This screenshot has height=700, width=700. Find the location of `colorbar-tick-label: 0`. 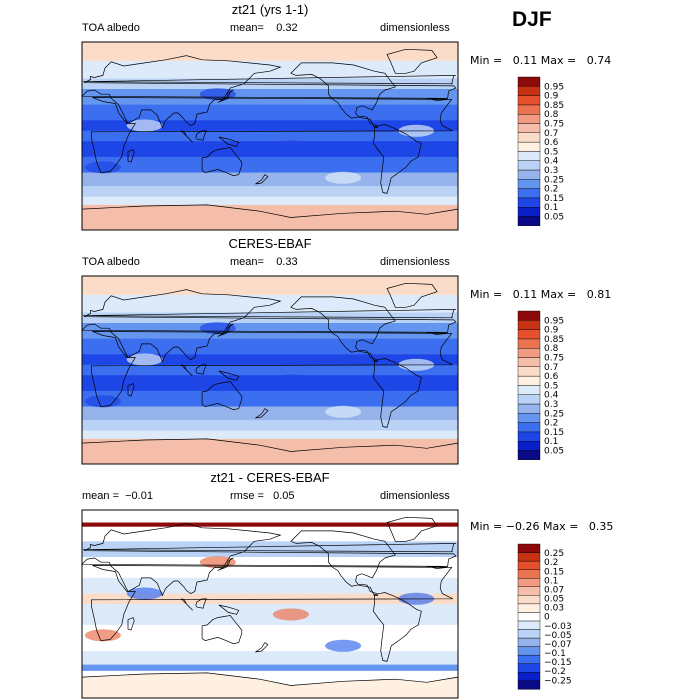

colorbar-tick-label: 0 is located at coordinates (547, 618).